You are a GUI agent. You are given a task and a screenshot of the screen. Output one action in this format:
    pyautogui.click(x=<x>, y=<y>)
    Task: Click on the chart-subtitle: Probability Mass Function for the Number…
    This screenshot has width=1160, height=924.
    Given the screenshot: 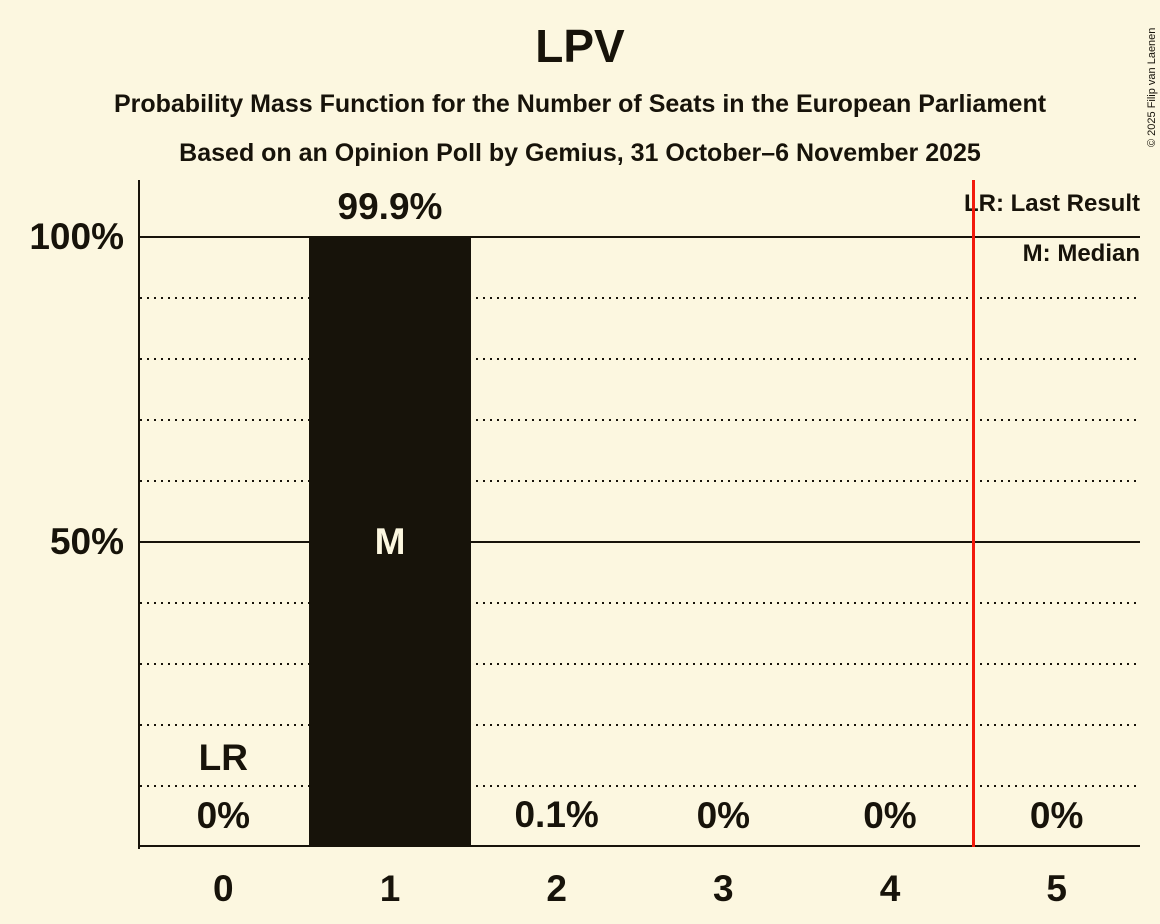 What is the action you would take?
    pyautogui.click(x=580, y=104)
    